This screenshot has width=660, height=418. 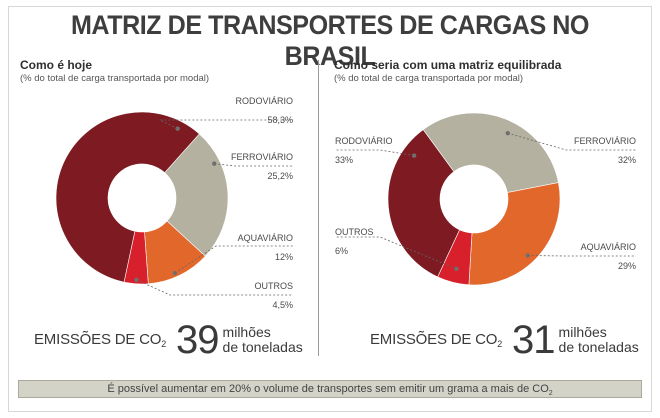 What do you see at coordinates (56, 65) in the screenshot?
I see `left-panel-title: Como é hoje` at bounding box center [56, 65].